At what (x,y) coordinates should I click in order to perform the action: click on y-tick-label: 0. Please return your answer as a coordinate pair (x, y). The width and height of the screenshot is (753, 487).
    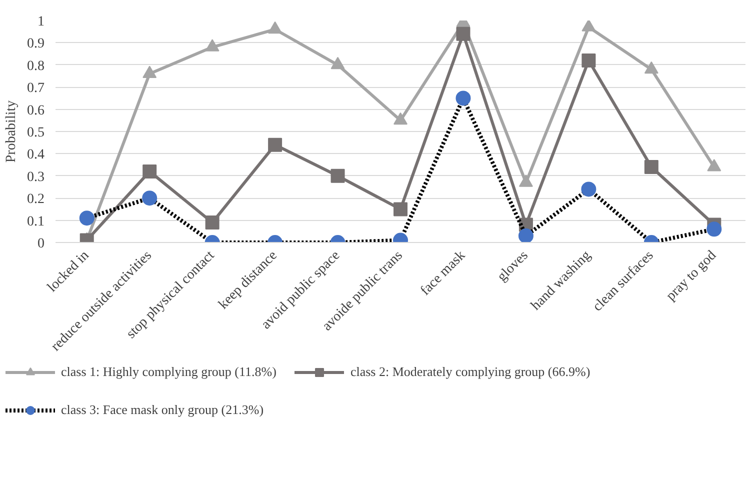
    Looking at the image, I should click on (41, 244).